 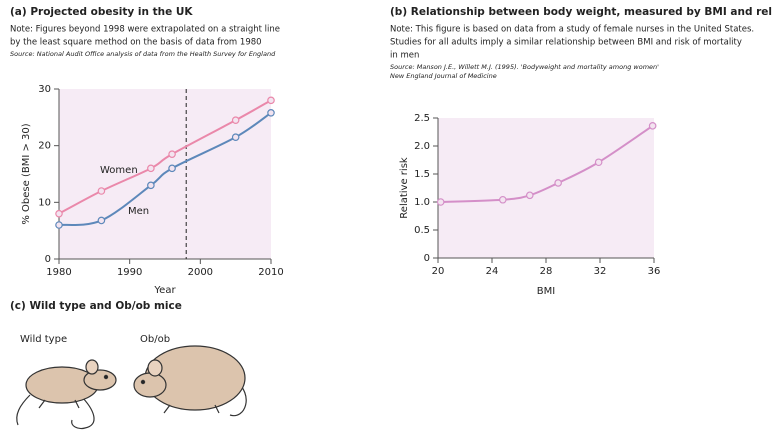 What do you see at coordinates (270, 272) in the screenshot?
I see `x-tick-label: 2010` at bounding box center [270, 272].